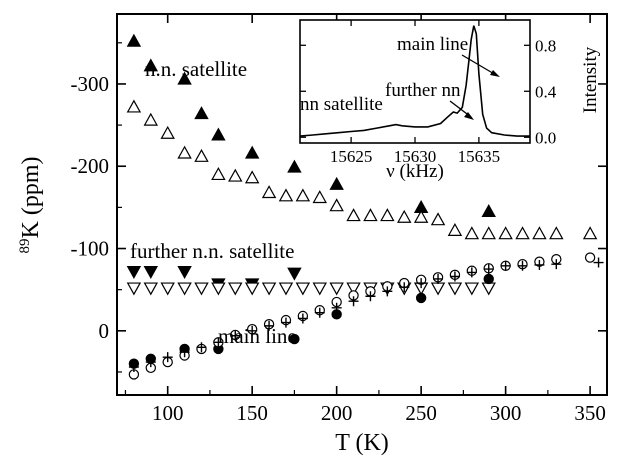  Describe the element at coordinates (423, 90) in the screenshot. I see `inset-annotation-further-nn: further nn` at that location.